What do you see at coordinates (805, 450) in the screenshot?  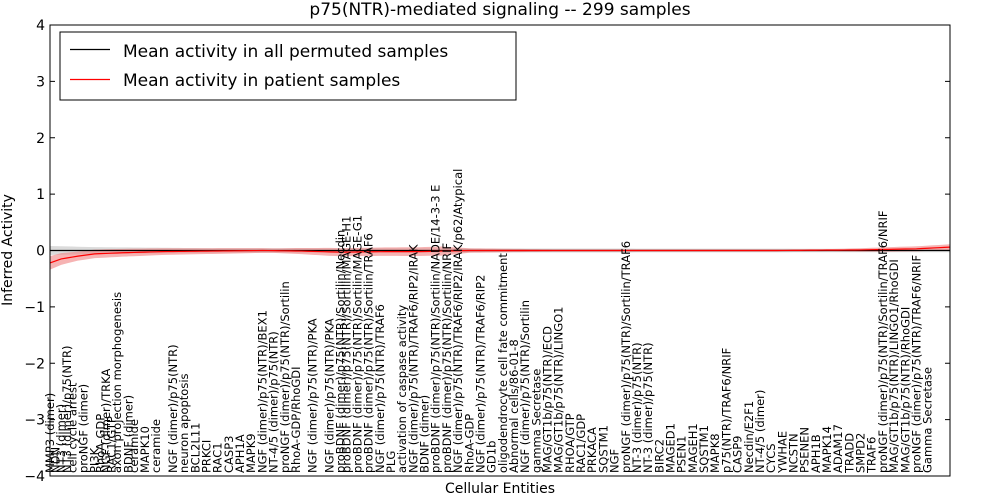 I see `x-tick-label: PSENEN` at bounding box center [805, 450].